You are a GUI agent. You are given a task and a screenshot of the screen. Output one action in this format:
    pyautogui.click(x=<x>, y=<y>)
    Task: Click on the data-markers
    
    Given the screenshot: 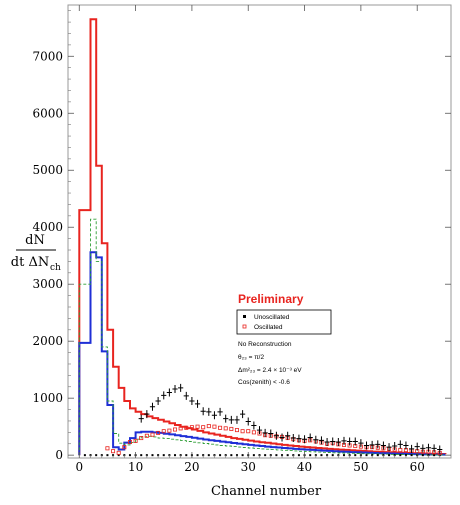 What is the action you would take?
    pyautogui.click(x=263, y=420)
    